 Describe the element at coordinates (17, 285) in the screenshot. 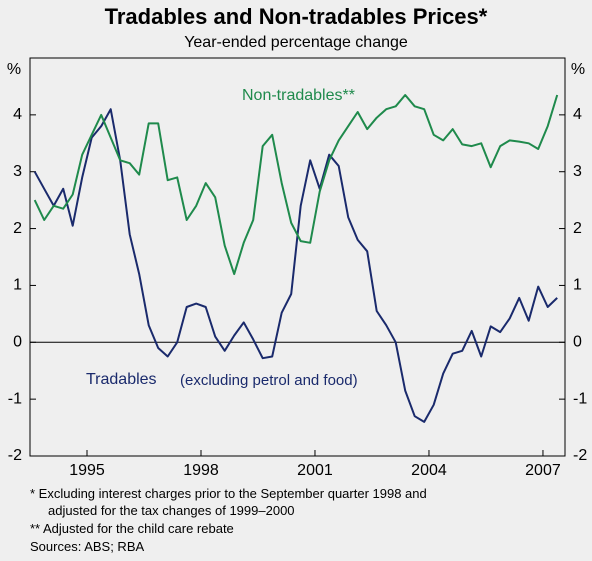

I see `y-tick-label: 1` at that location.